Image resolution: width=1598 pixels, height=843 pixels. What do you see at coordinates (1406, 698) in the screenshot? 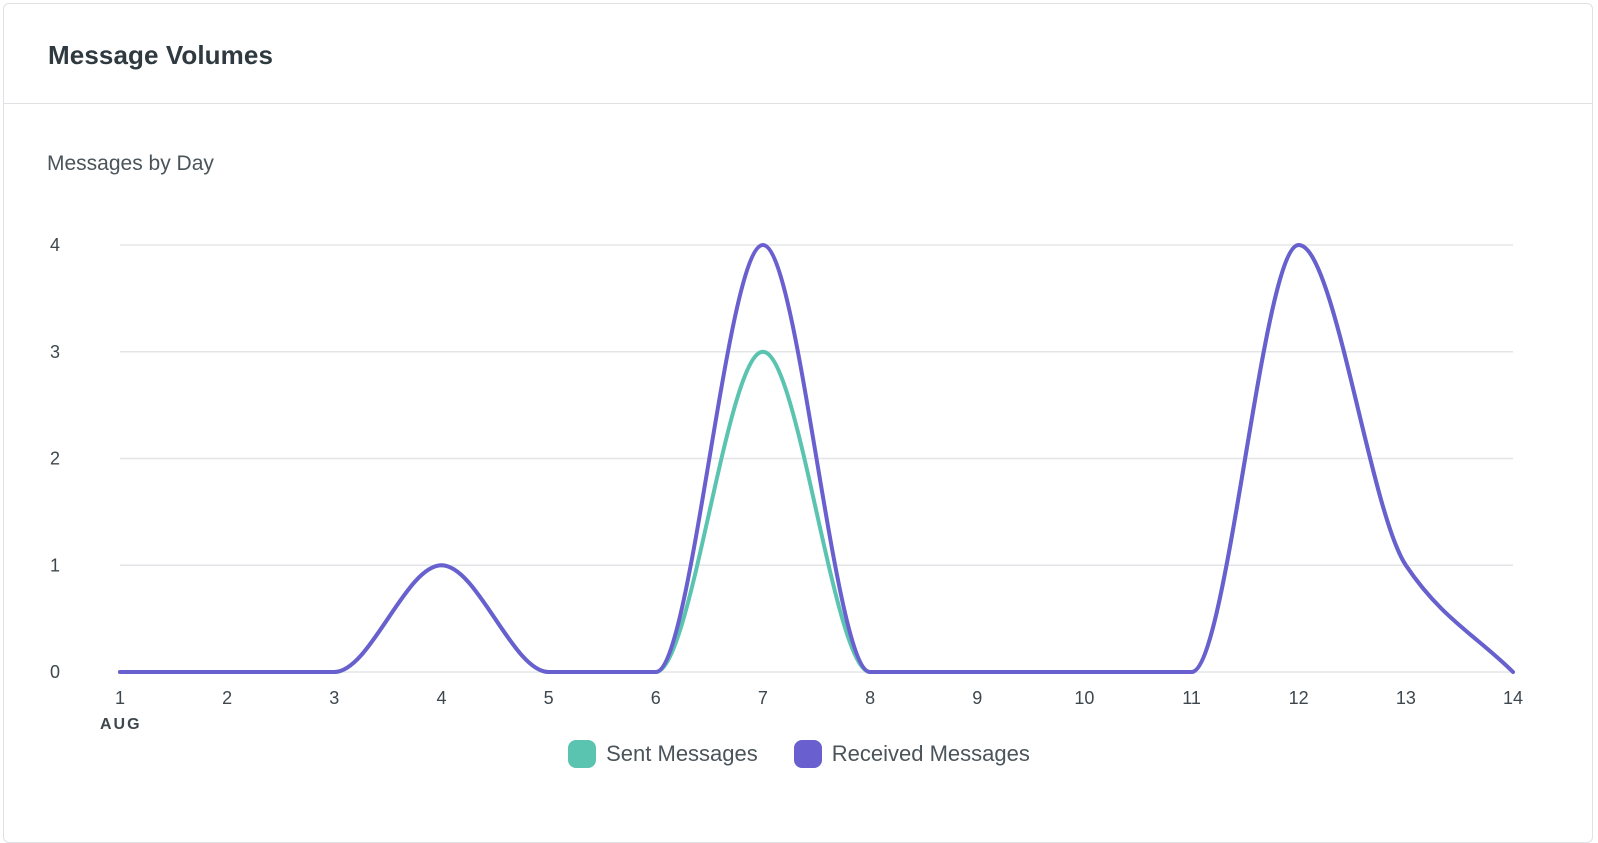
I see `x-tick-label: 13` at bounding box center [1406, 698].